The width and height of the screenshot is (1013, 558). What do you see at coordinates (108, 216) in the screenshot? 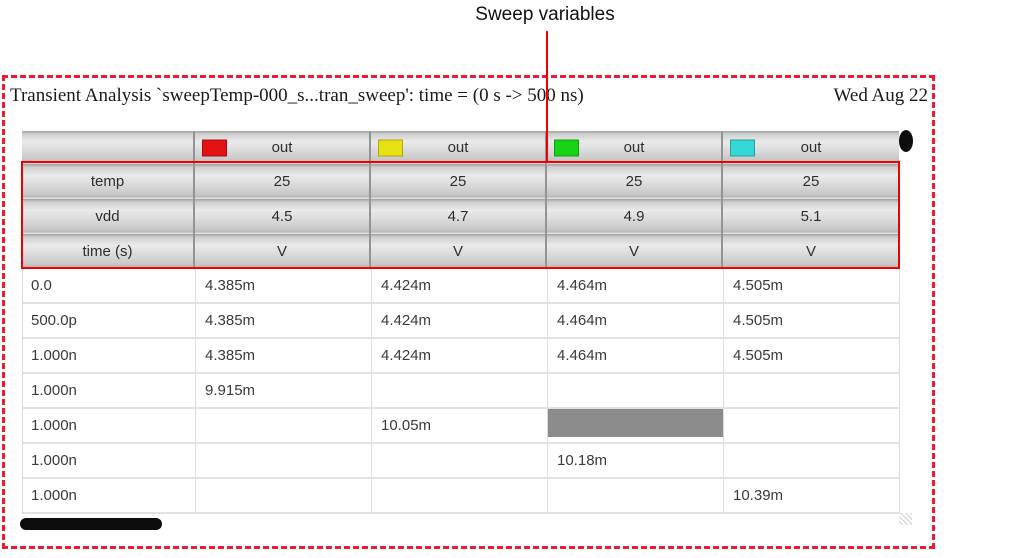
I see `sweep-variable-name-cell: vdd` at bounding box center [108, 216].